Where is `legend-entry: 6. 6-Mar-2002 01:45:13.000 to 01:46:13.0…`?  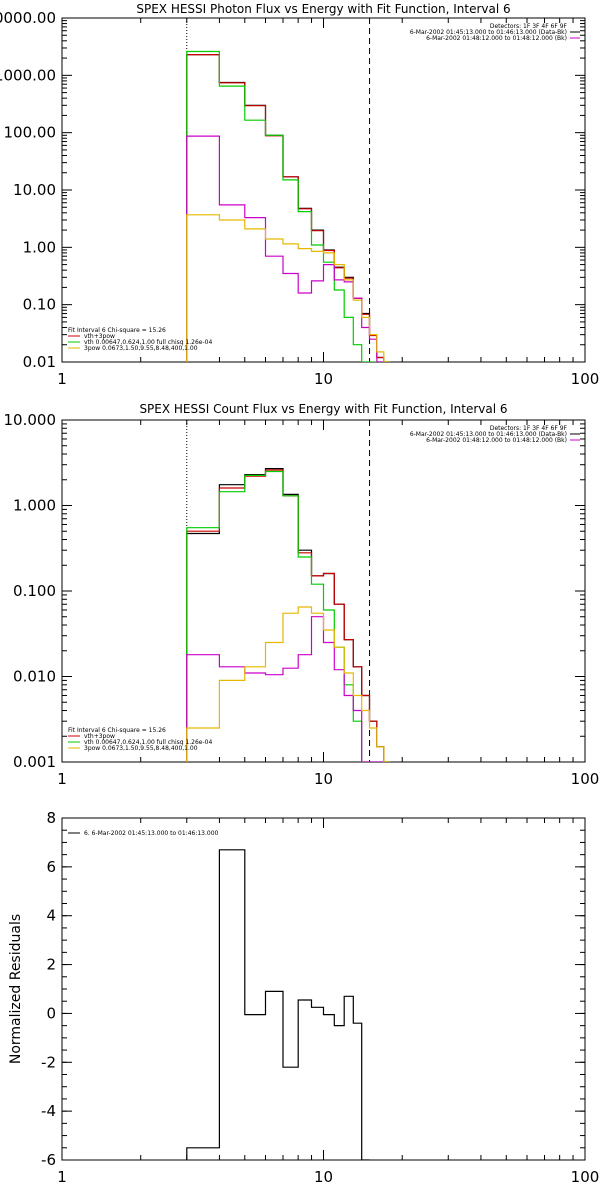
legend-entry: 6. 6-Mar-2002 01:45:13.000 to 01:46:13.0… is located at coordinates (151, 833).